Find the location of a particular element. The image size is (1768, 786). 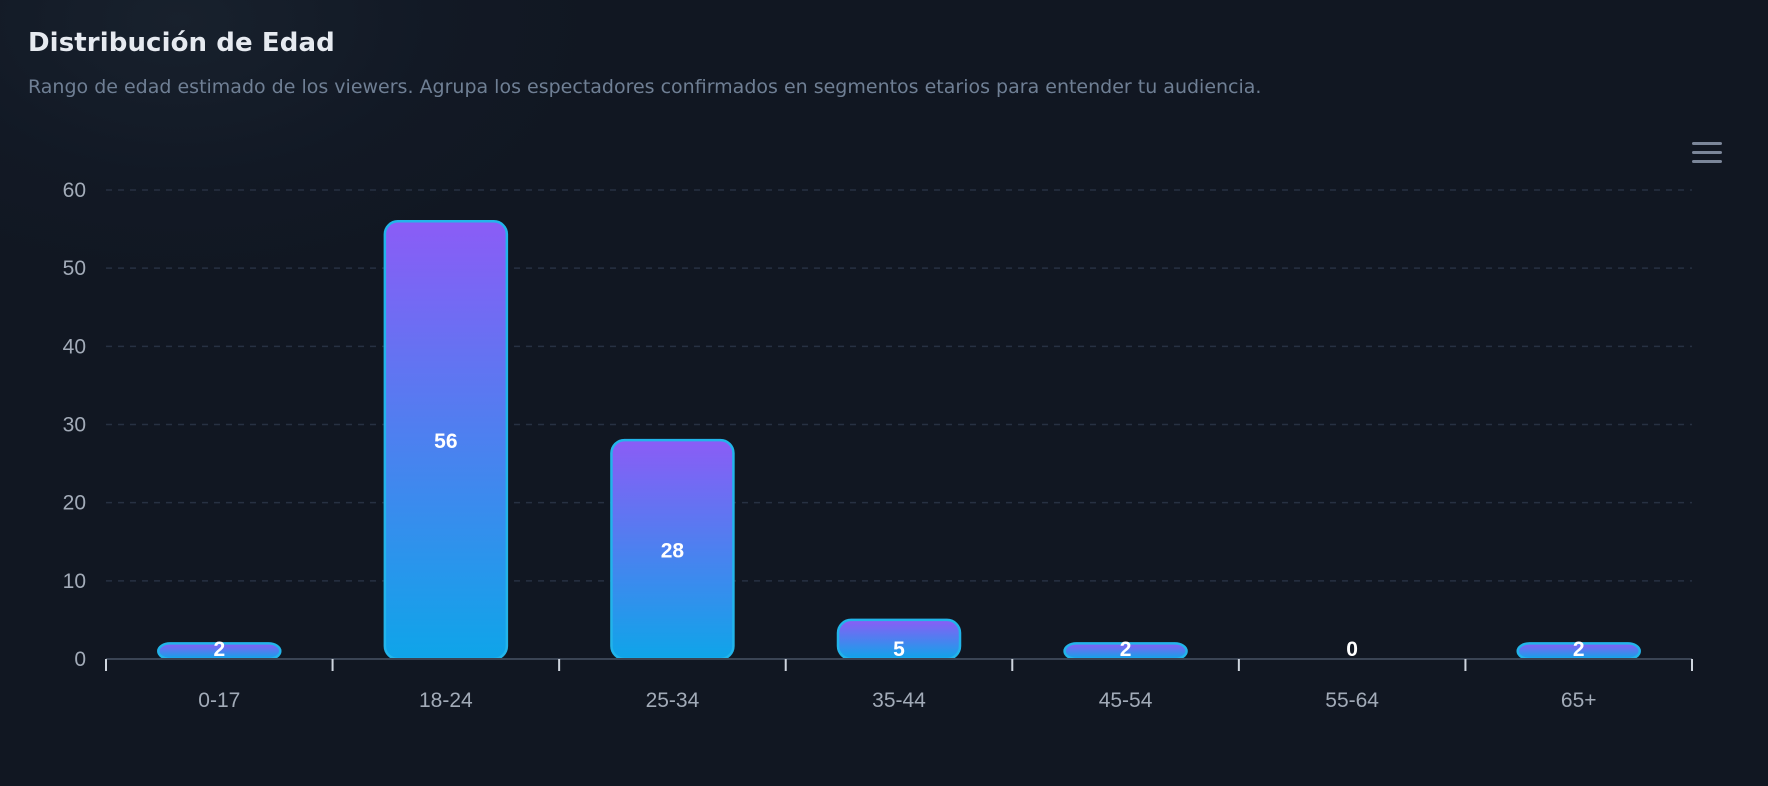

x-tick-label: 45-54 is located at coordinates (1126, 700).